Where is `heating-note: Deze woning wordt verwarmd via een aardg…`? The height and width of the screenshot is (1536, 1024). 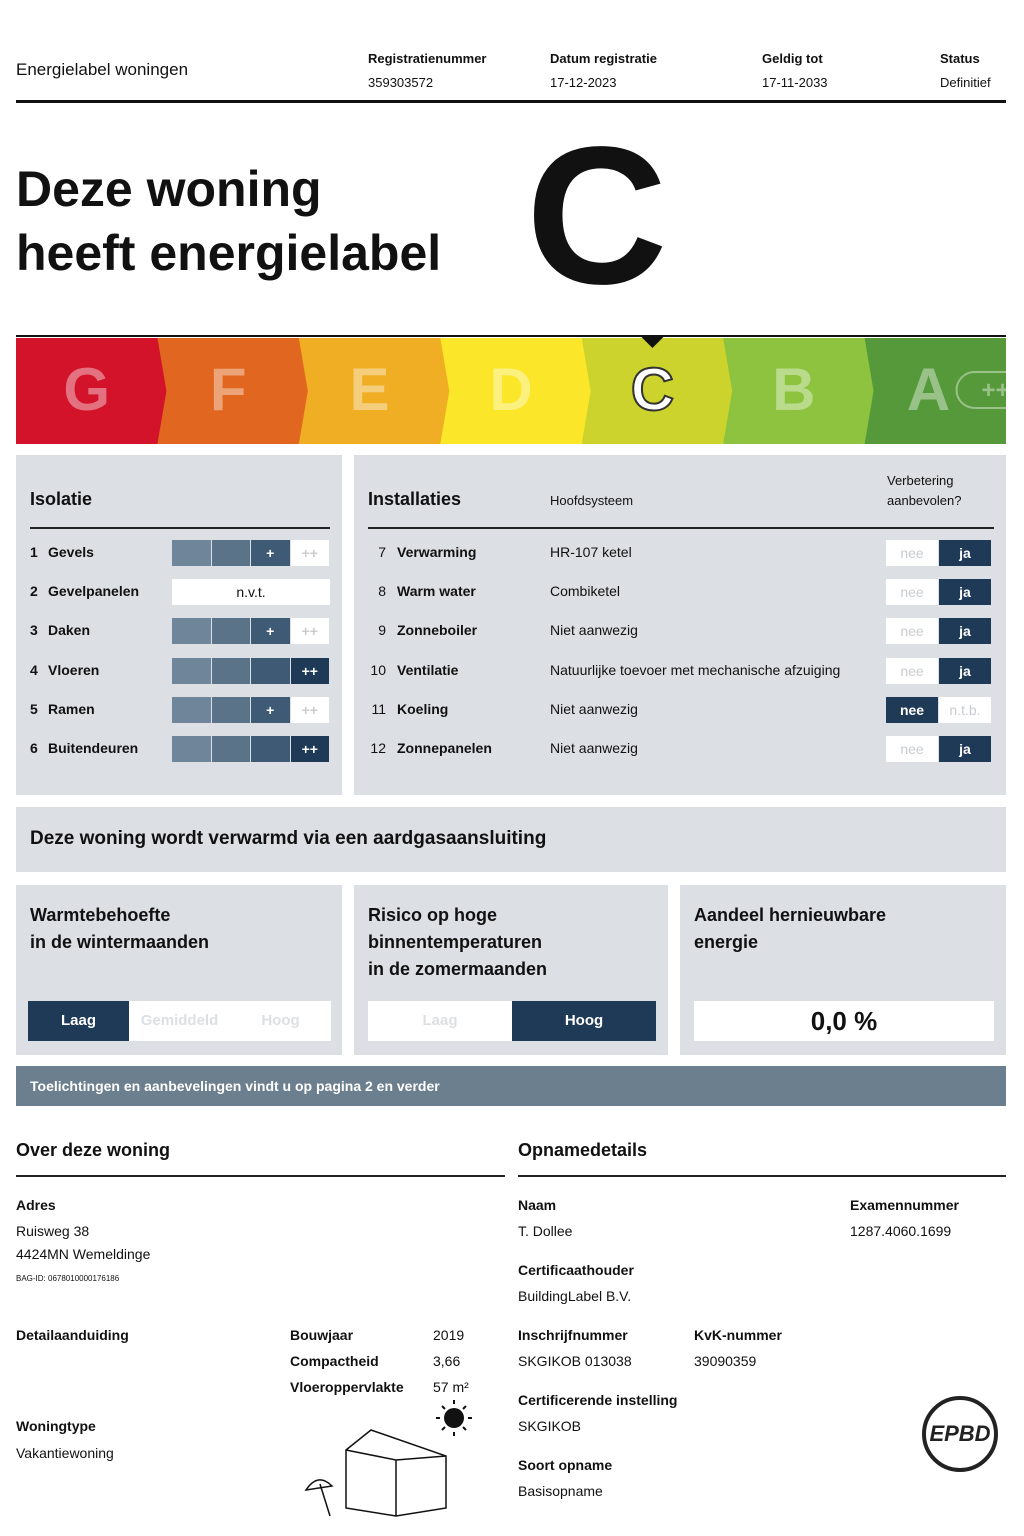
heating-note: Deze woning wordt verwarmd via een aardg… is located at coordinates (288, 838).